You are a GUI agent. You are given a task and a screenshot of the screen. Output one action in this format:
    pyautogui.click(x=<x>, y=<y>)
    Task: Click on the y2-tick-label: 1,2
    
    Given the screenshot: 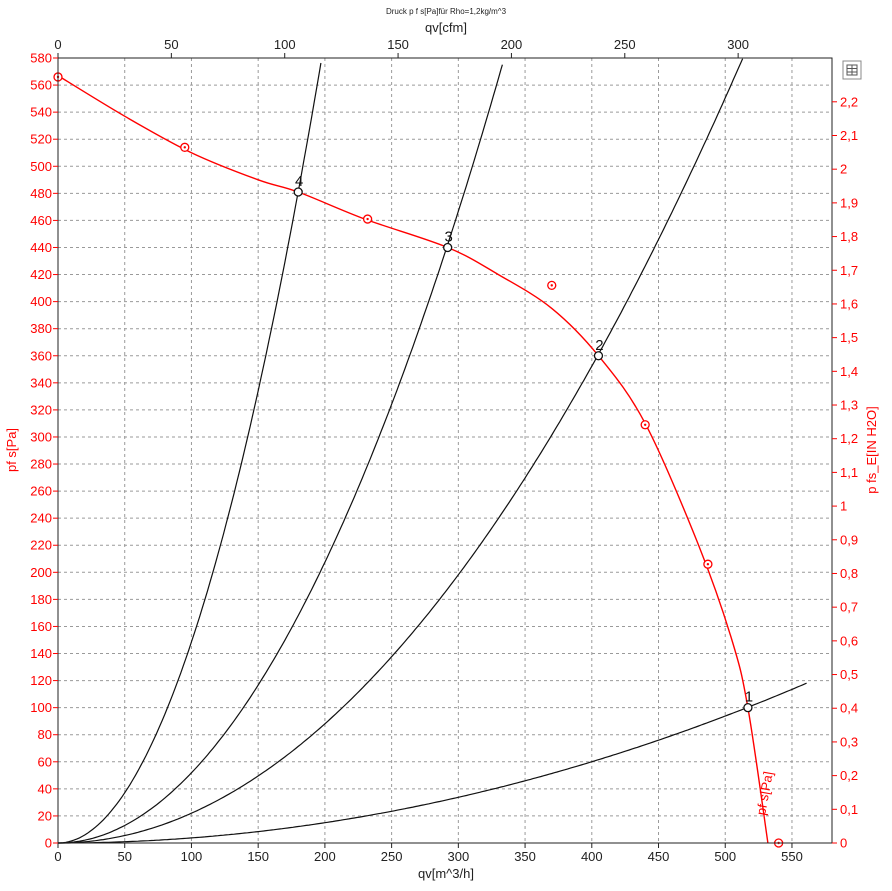 What is the action you would take?
    pyautogui.click(x=849, y=438)
    